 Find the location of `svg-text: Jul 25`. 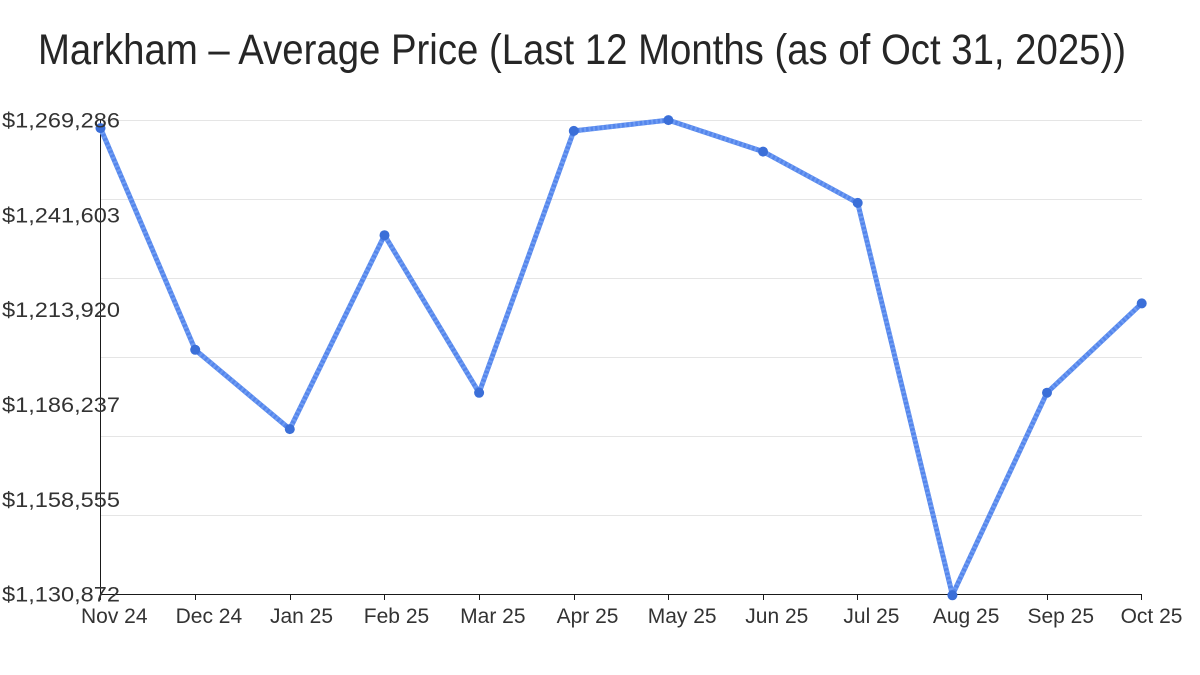

svg-text: Jul 25 is located at coordinates (871, 616).